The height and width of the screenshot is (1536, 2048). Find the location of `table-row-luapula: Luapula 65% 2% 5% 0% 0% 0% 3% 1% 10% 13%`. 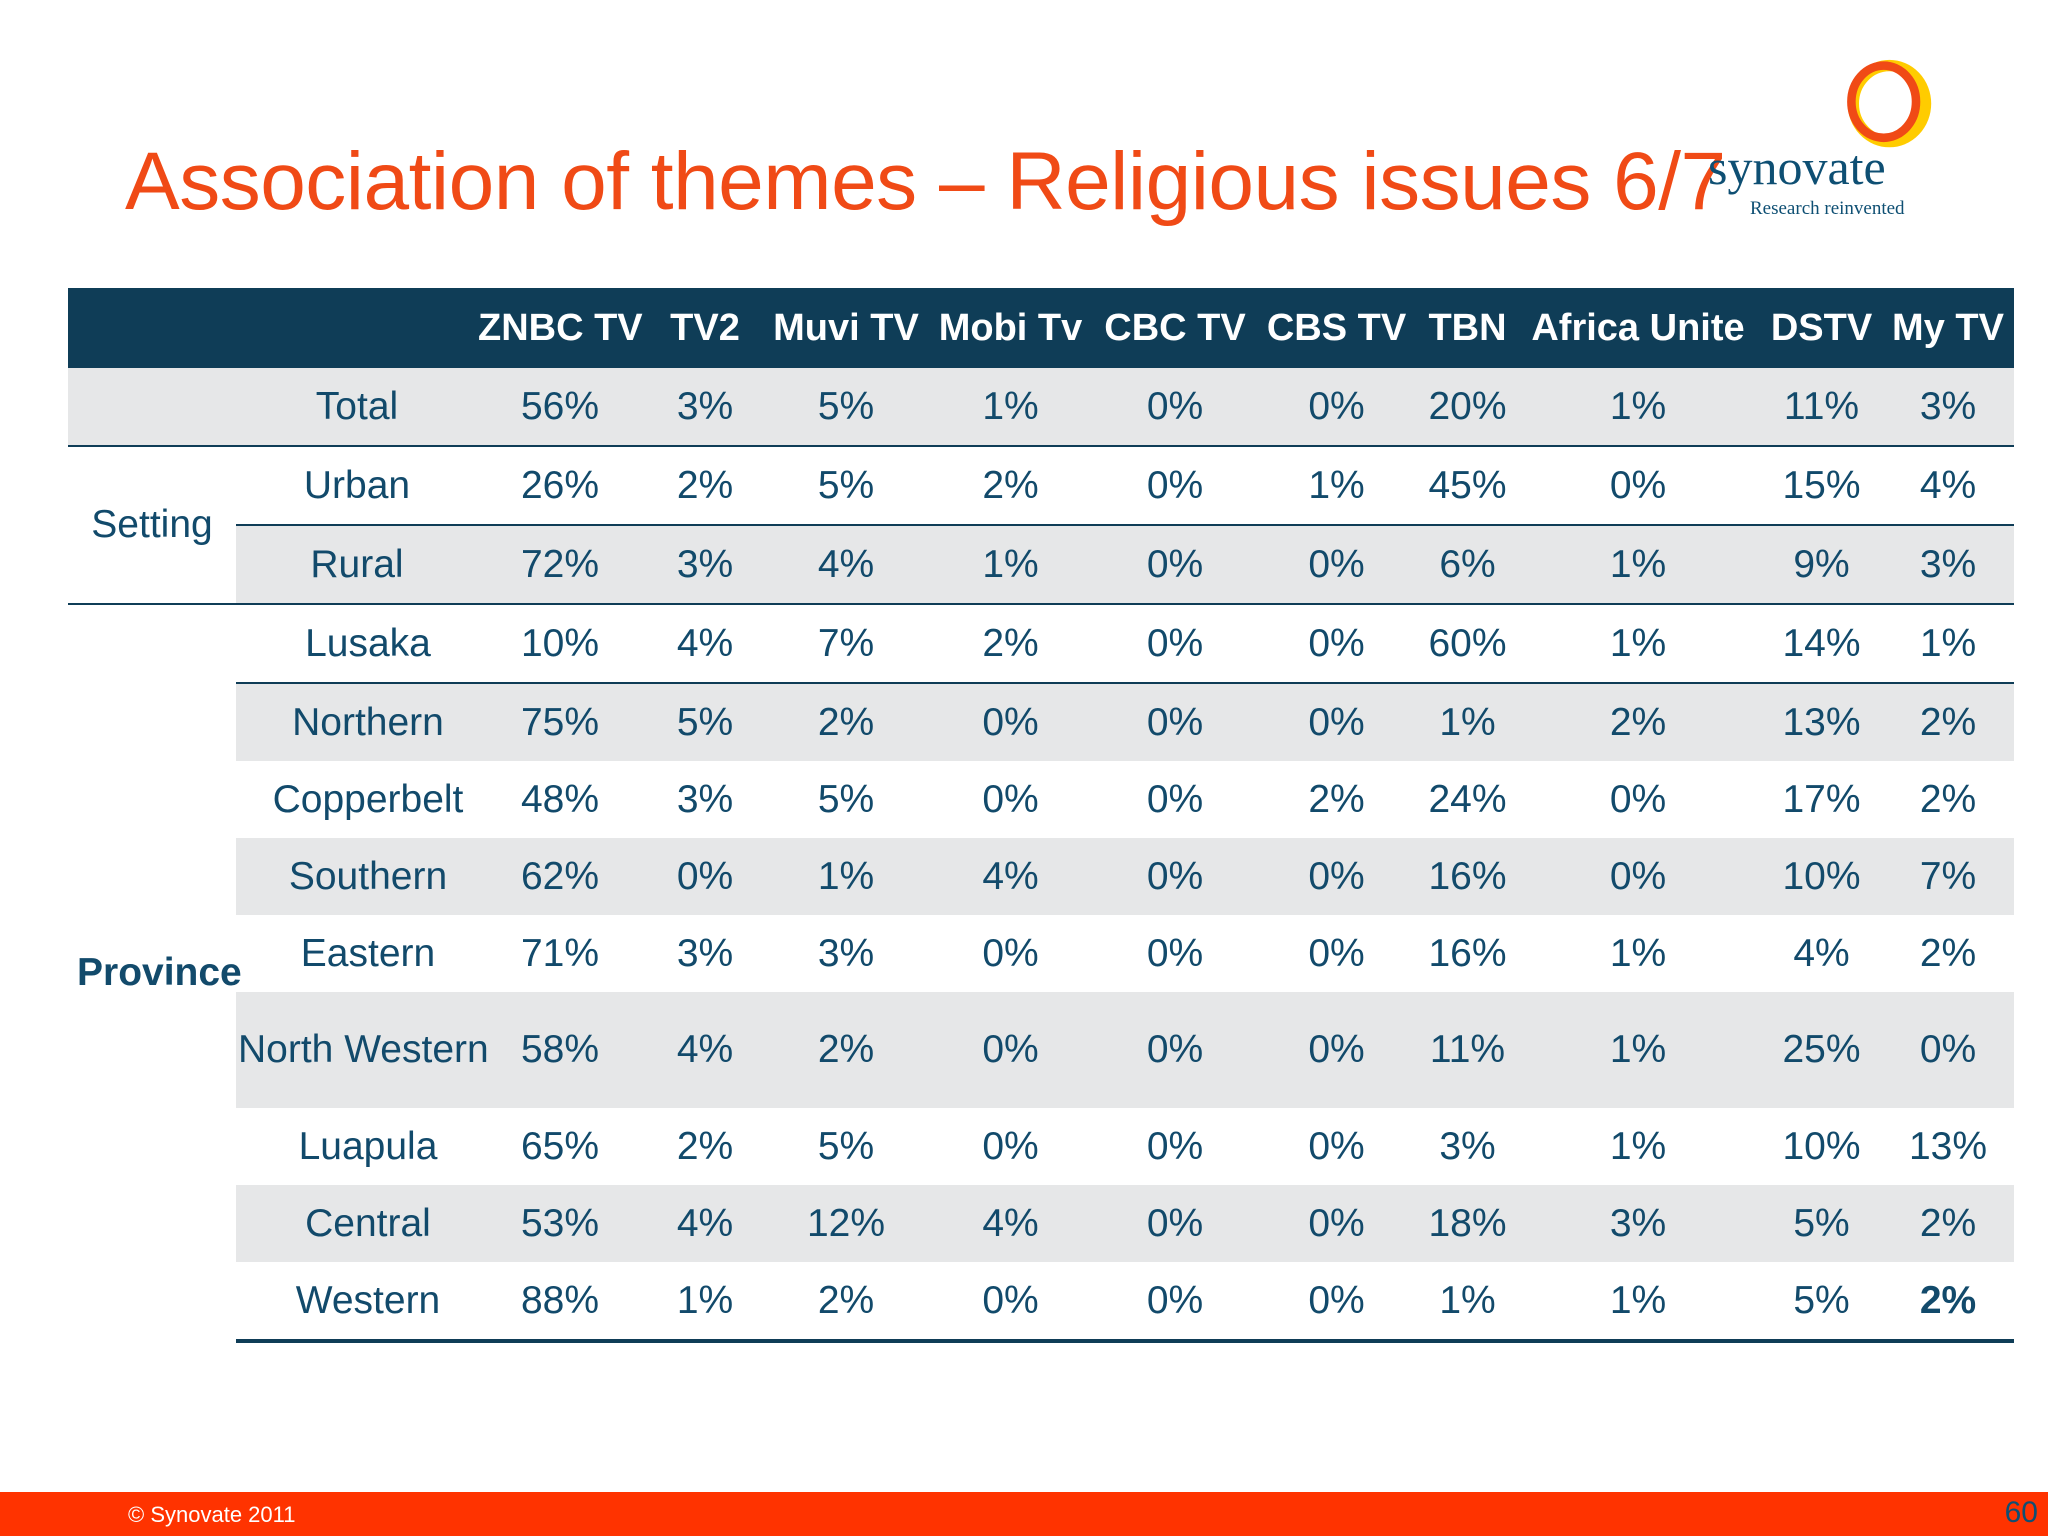

table-row-luapula: Luapula 65% 2% 5% 0% 0% 0% 3% 1% 10% 13% is located at coordinates (1041, 1146).